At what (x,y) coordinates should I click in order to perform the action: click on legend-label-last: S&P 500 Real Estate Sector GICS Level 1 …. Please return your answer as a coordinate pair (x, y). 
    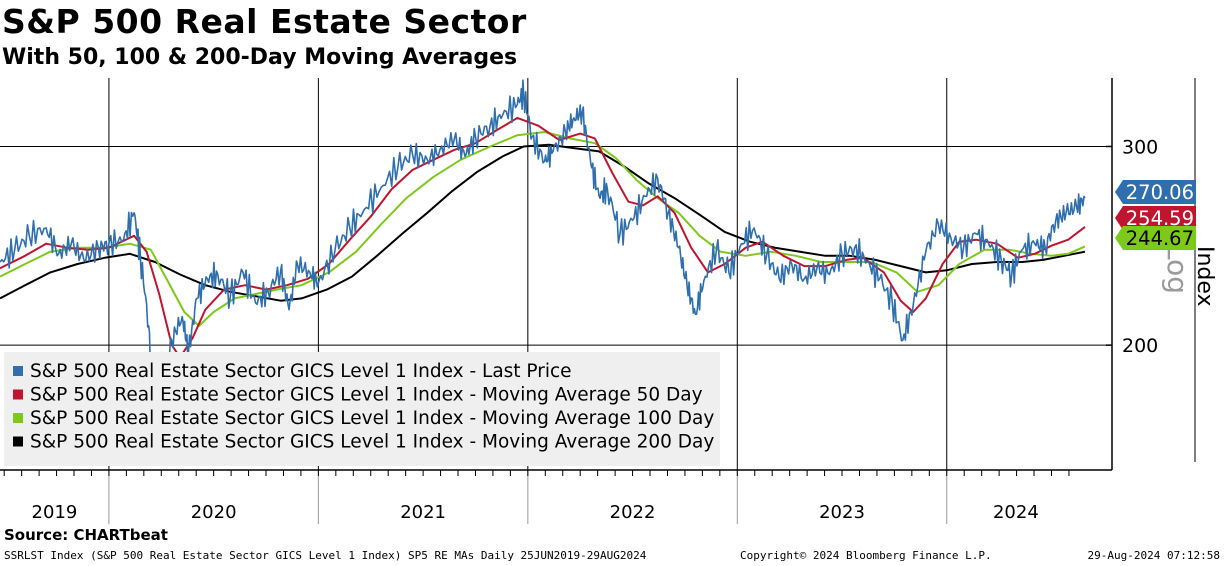
    Looking at the image, I should click on (301, 371).